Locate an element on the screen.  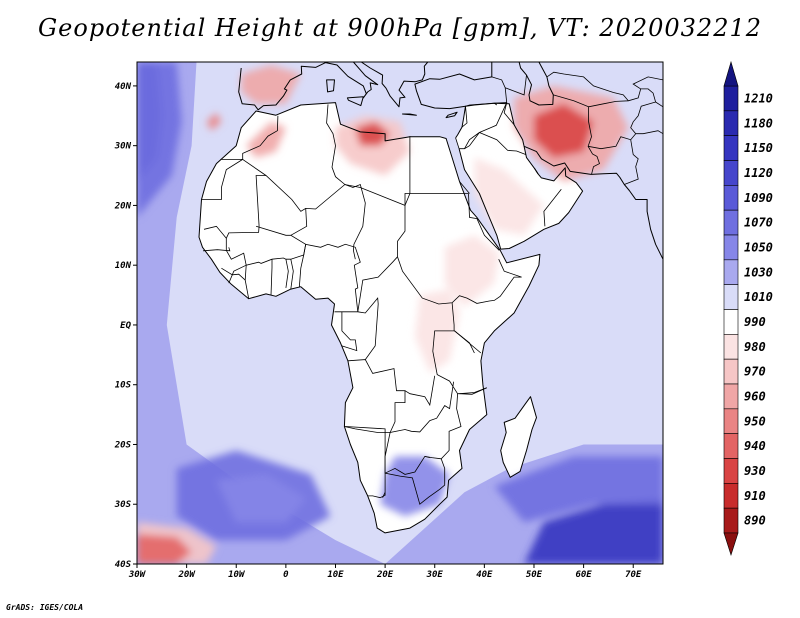
y-tick-label: 30S is located at coordinates (123, 505).